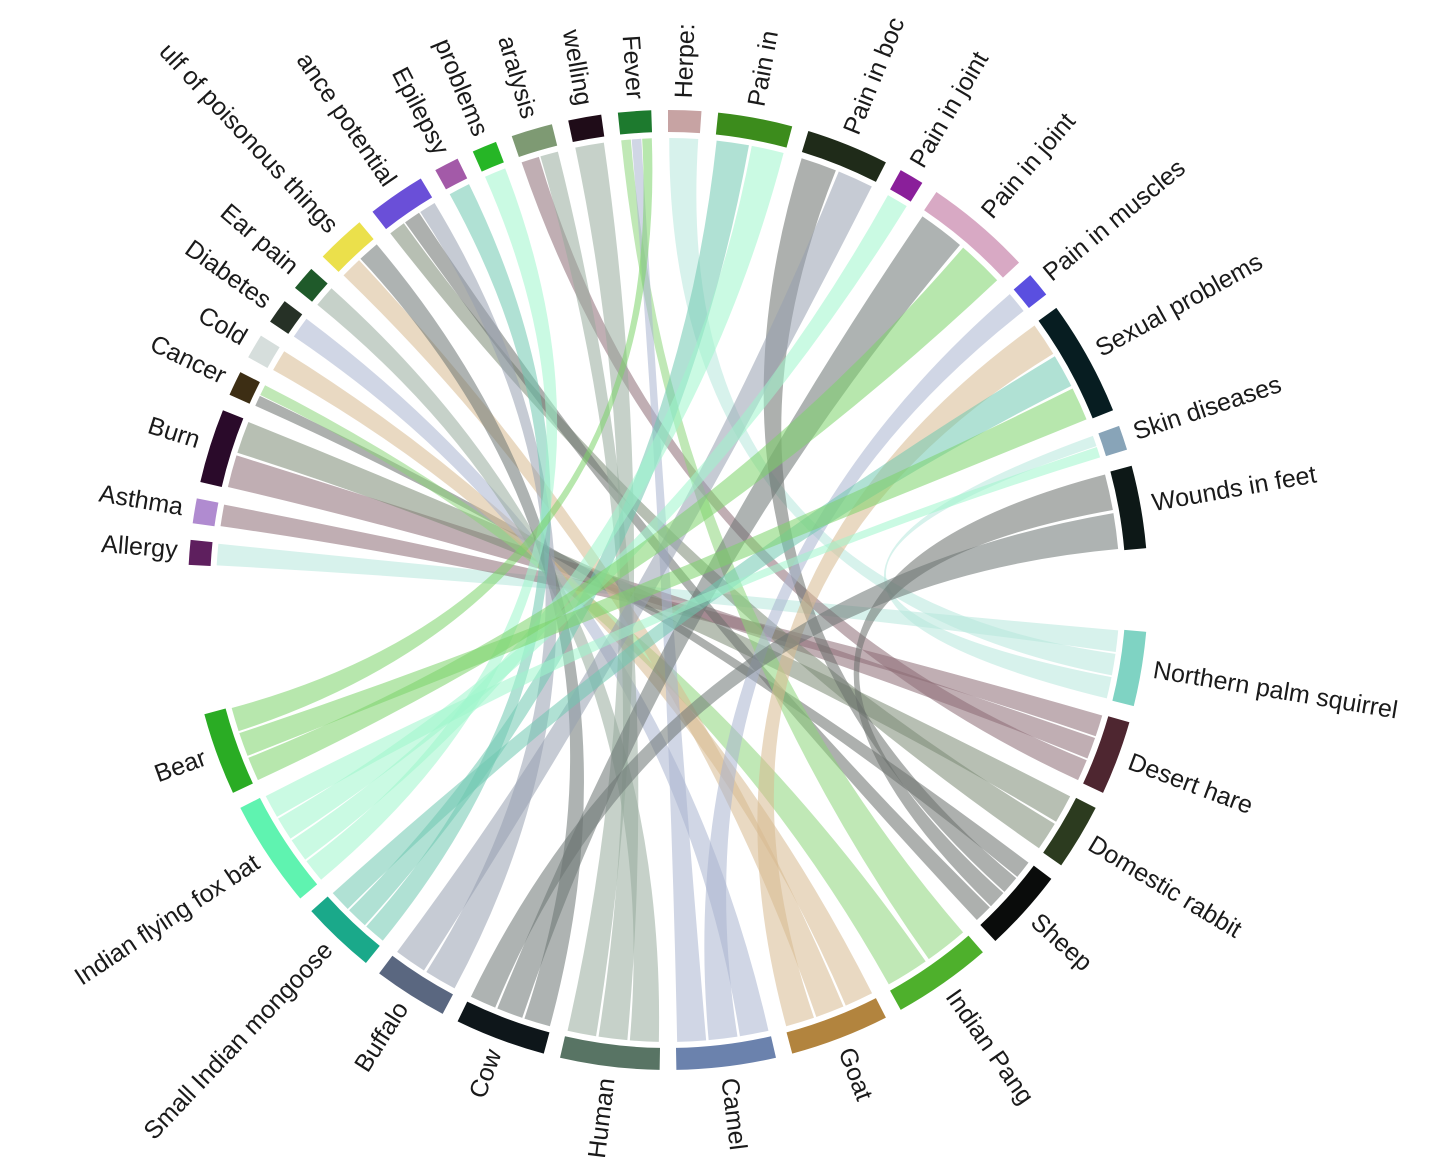 This screenshot has height=1157, width=1429. Describe the element at coordinates (685, 61) in the screenshot. I see `label-herpes: Herpe:` at that location.